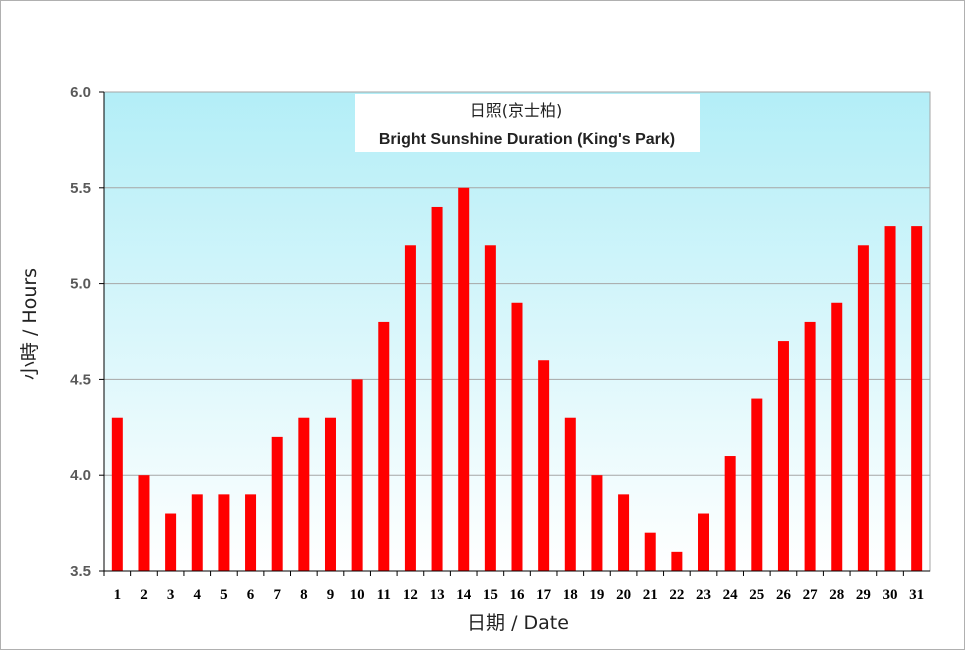 This screenshot has width=965, height=651. Describe the element at coordinates (80, 475) in the screenshot. I see `y-tick-label: 4.0` at that location.